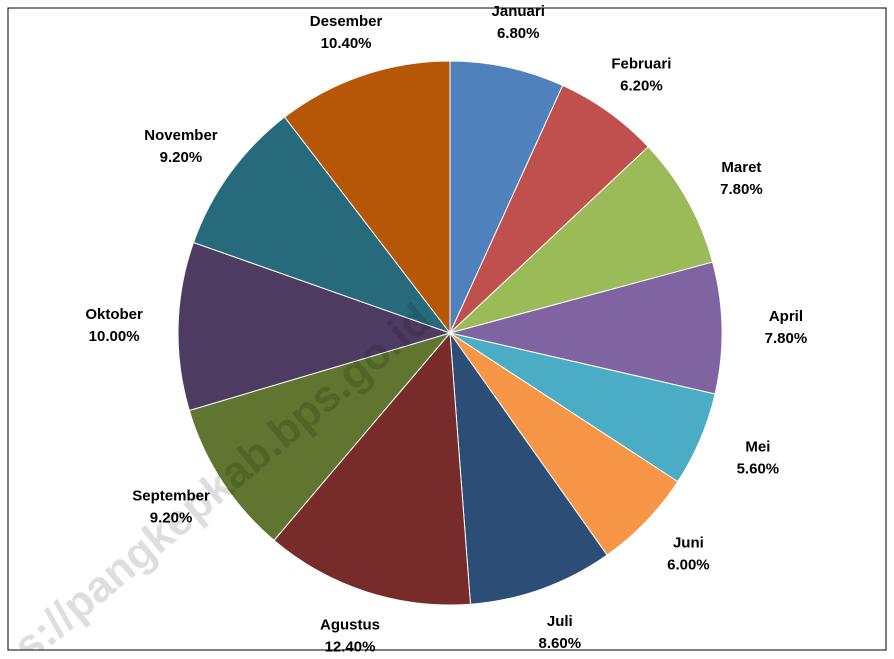 The image size is (894, 659). I want to click on slice-label: Oktober, so click(114, 314).